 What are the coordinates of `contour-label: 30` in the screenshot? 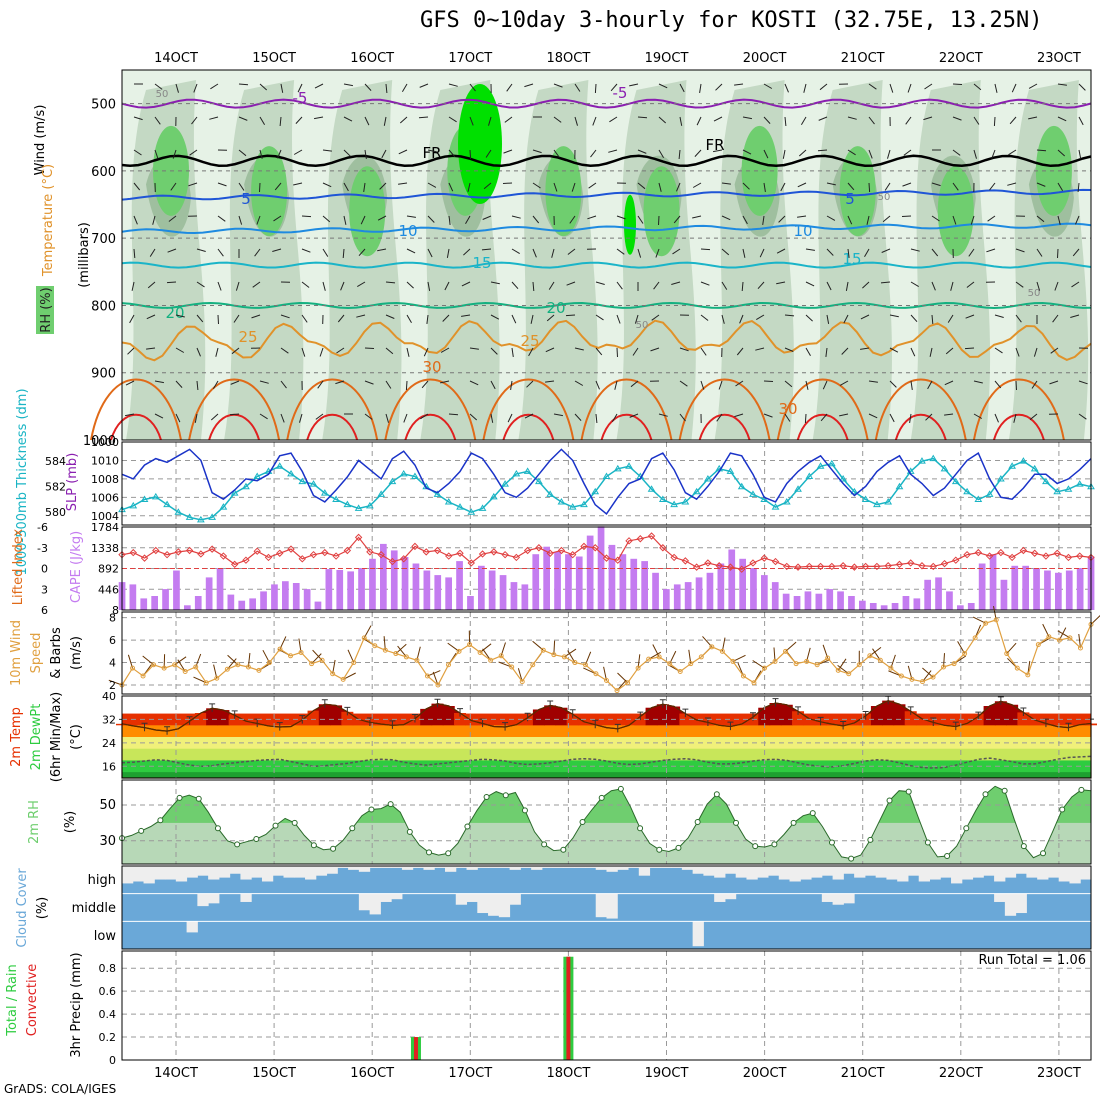 It's located at (787, 409).